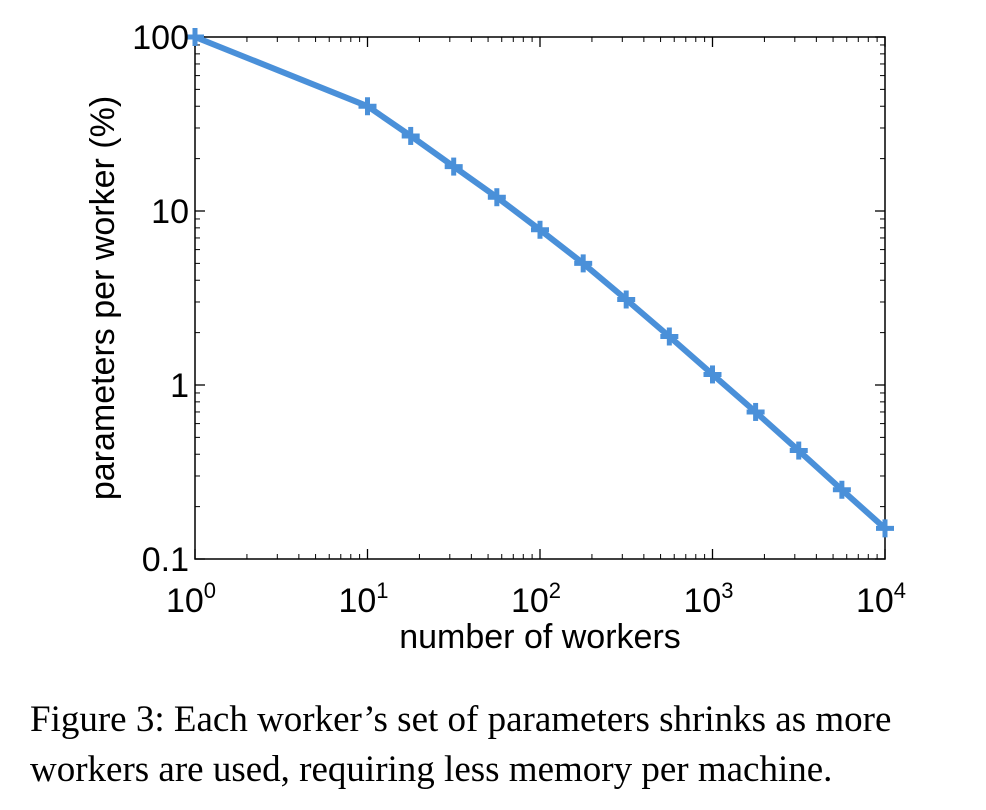 This screenshot has width=986, height=810. Describe the element at coordinates (165, 560) in the screenshot. I see `y-tick-label: 0.1` at that location.